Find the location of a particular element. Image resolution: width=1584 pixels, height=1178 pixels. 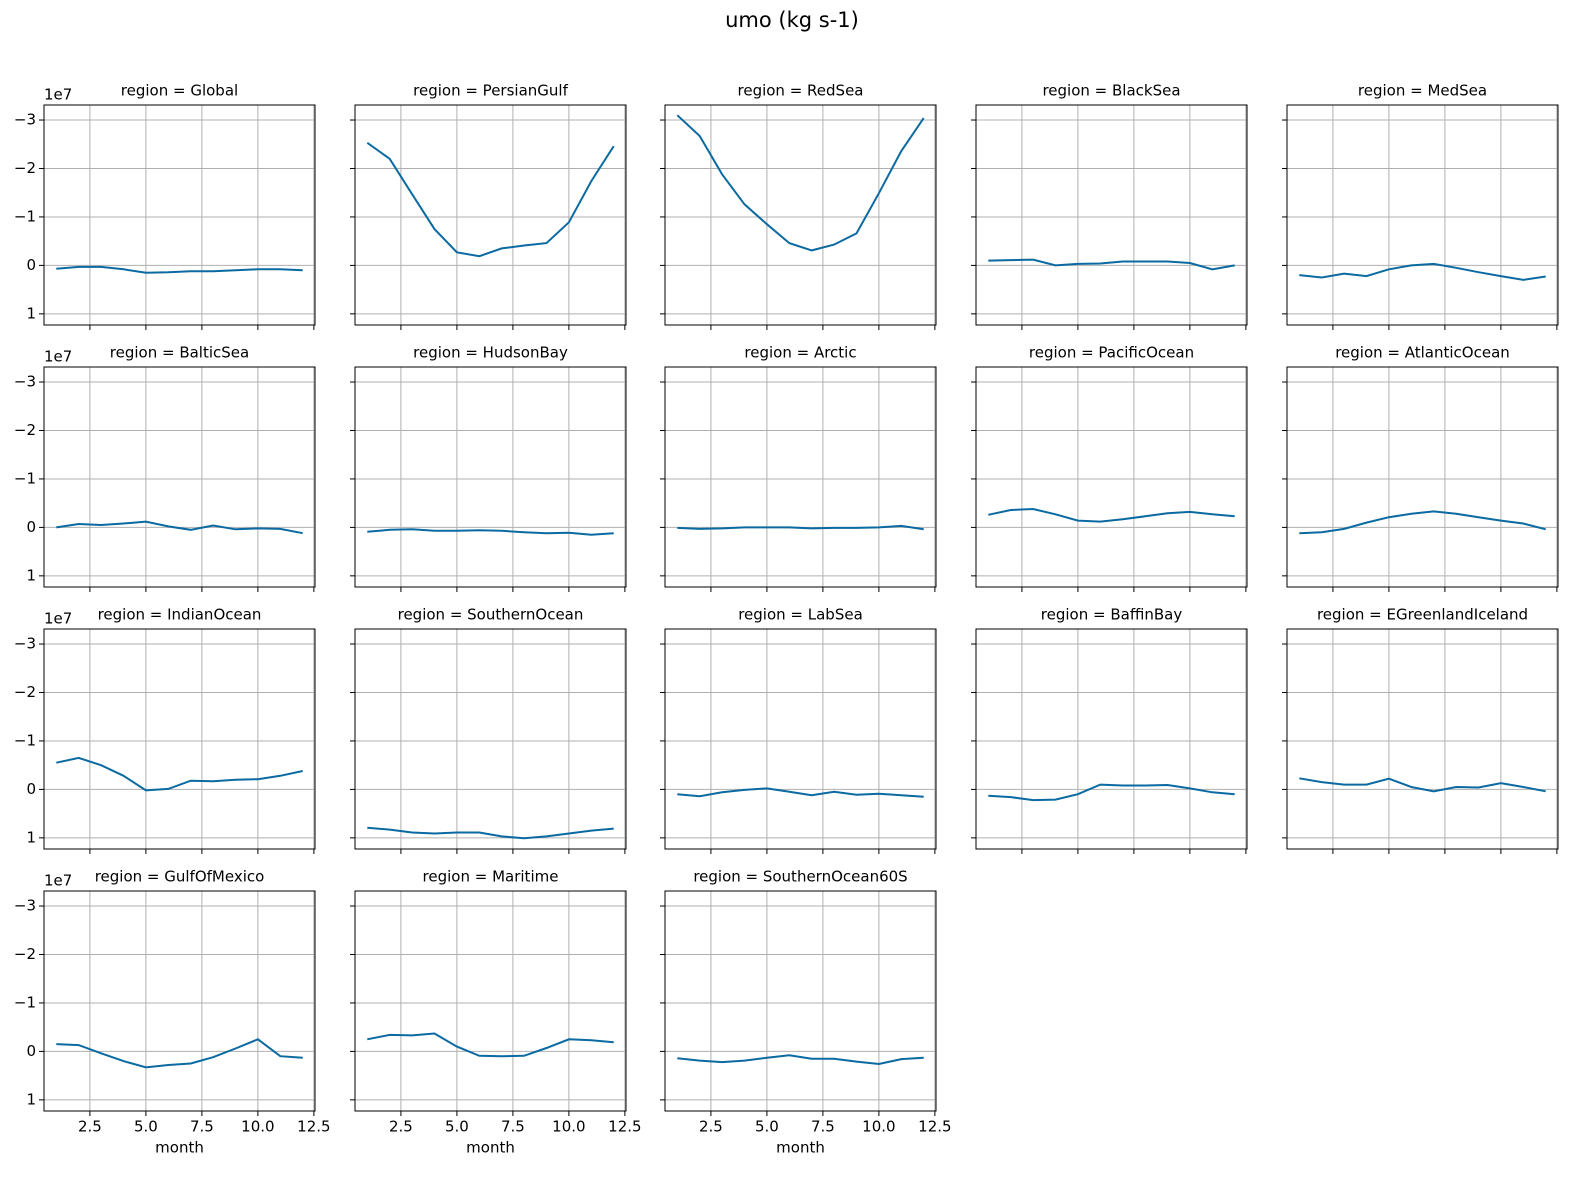

panel-title: region = SouthernOcean60S is located at coordinates (800, 877).